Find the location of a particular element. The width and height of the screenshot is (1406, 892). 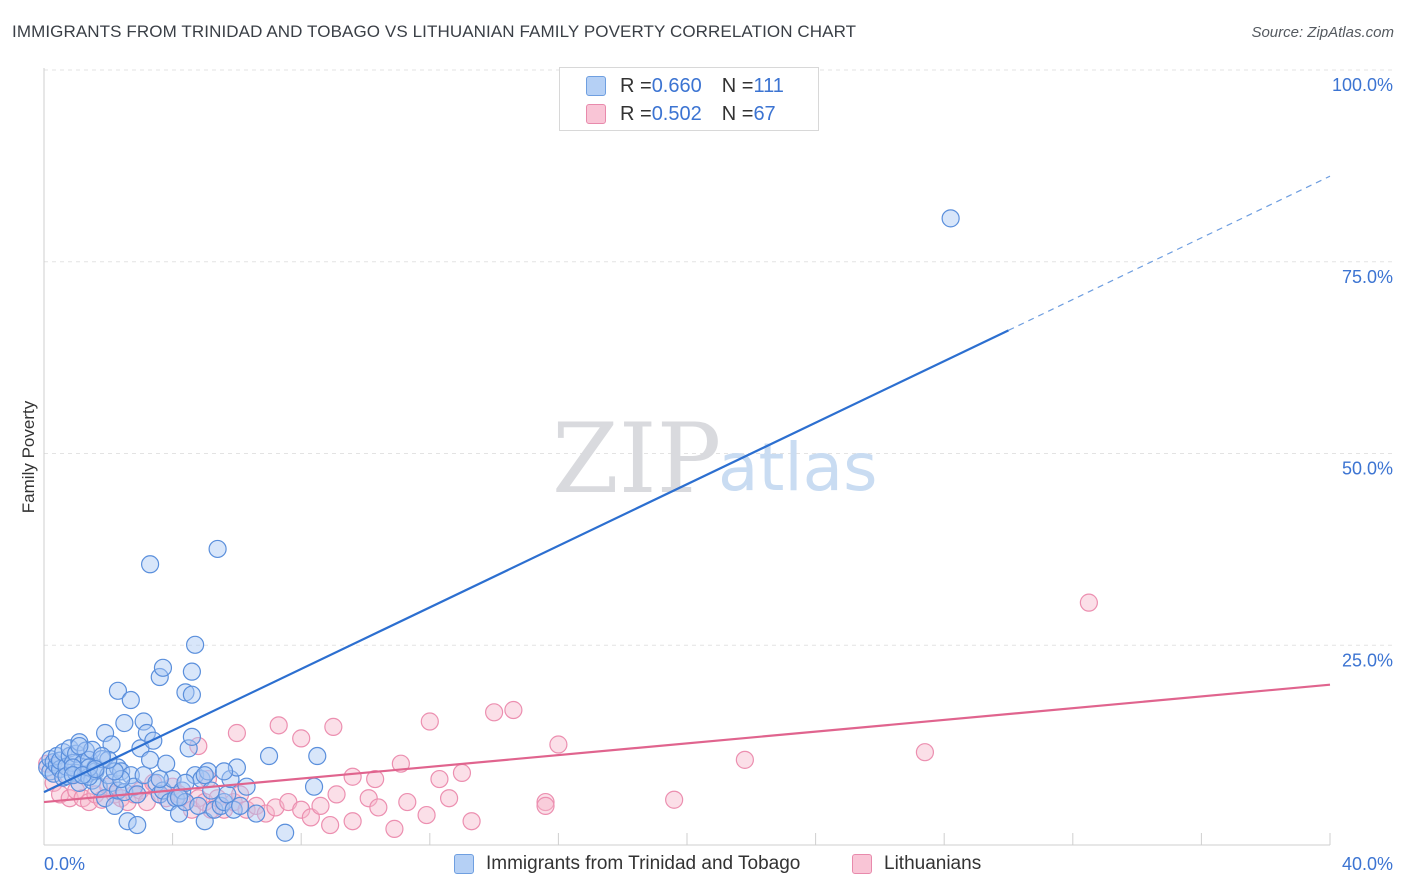

x-tick-label: 40.0% is located at coordinates (1367, 864).